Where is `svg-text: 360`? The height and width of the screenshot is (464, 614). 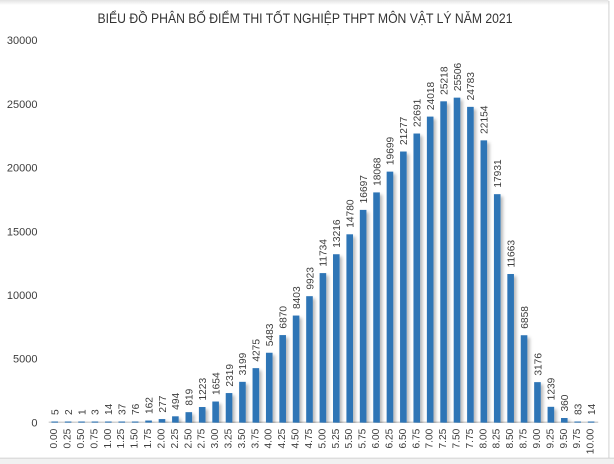 svg-text: 360 is located at coordinates (565, 402).